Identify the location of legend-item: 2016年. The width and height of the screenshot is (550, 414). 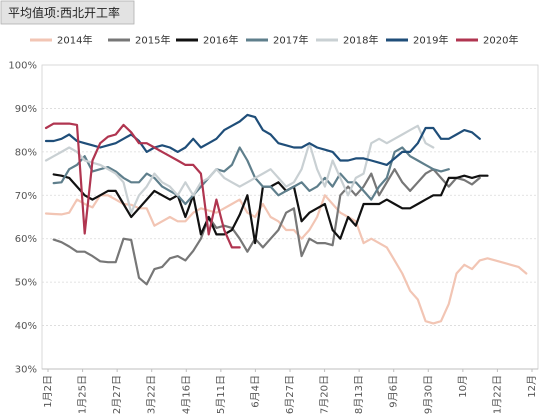
(207, 40).